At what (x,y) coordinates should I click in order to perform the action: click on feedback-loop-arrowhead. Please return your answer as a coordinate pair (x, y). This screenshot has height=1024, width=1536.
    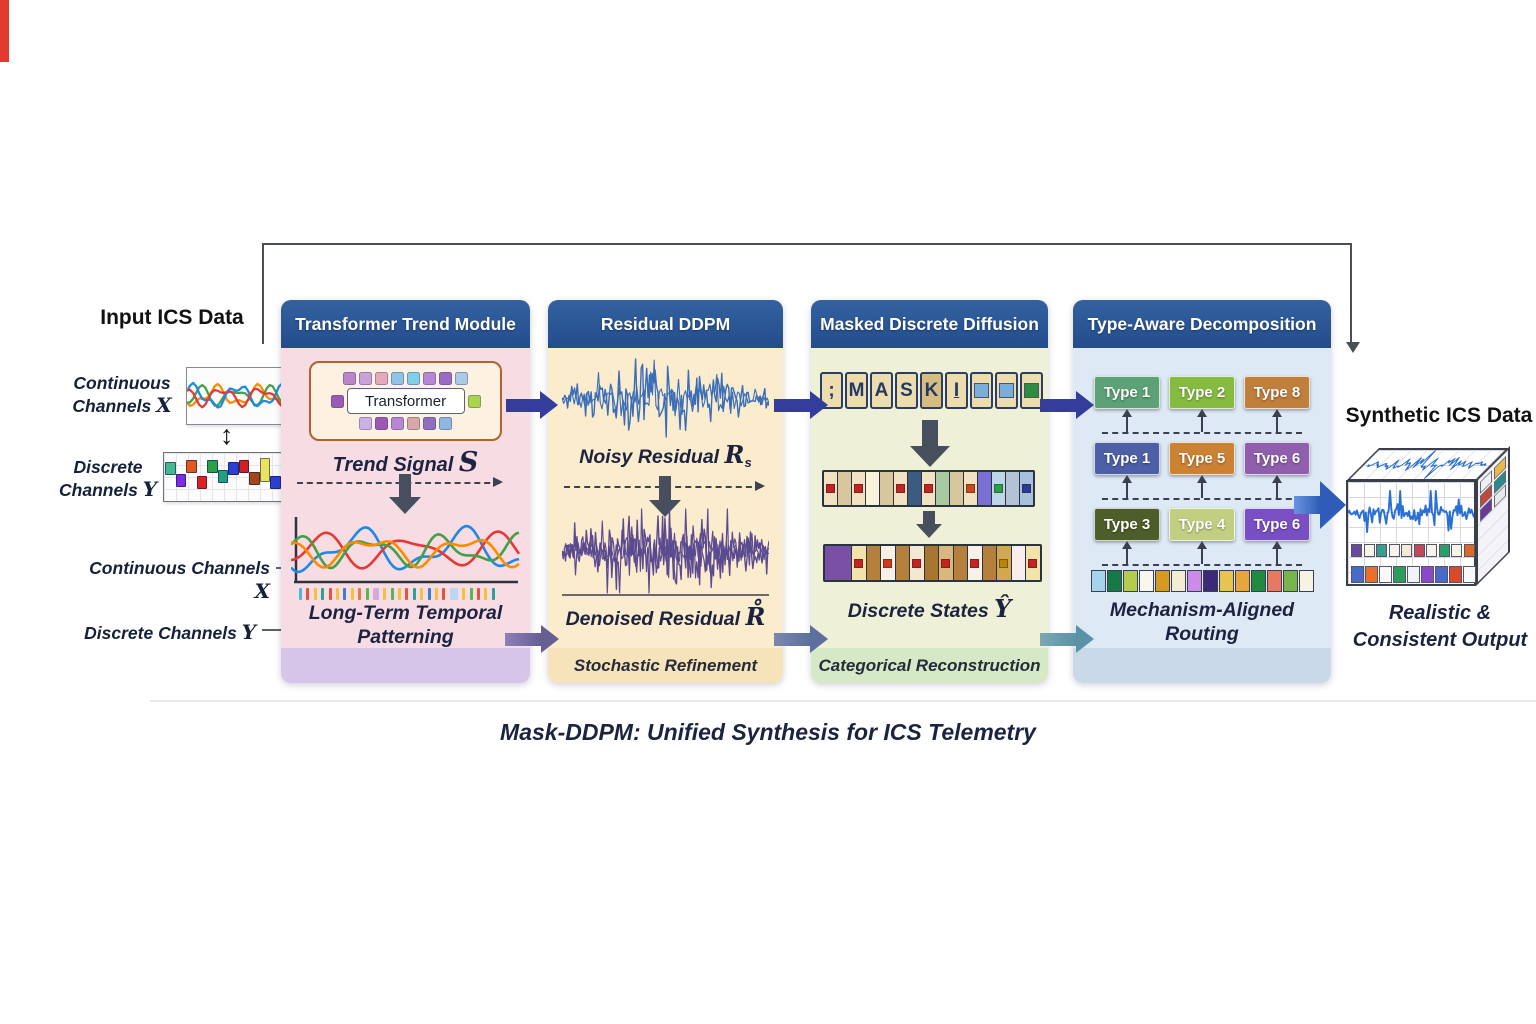
    Looking at the image, I should click on (1353, 347).